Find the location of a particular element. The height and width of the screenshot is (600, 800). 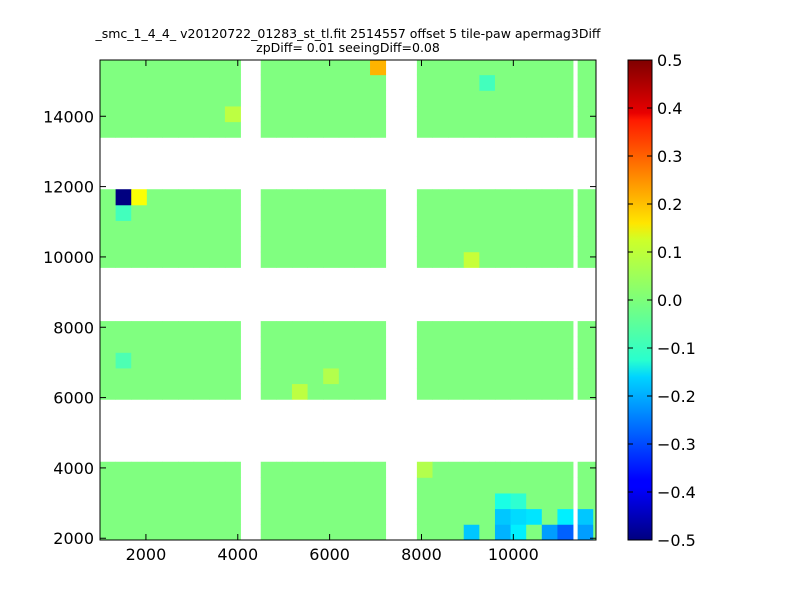

chart-title-line2: zpDiff= 0.01 seeingDiff=0.08 is located at coordinates (348, 47).